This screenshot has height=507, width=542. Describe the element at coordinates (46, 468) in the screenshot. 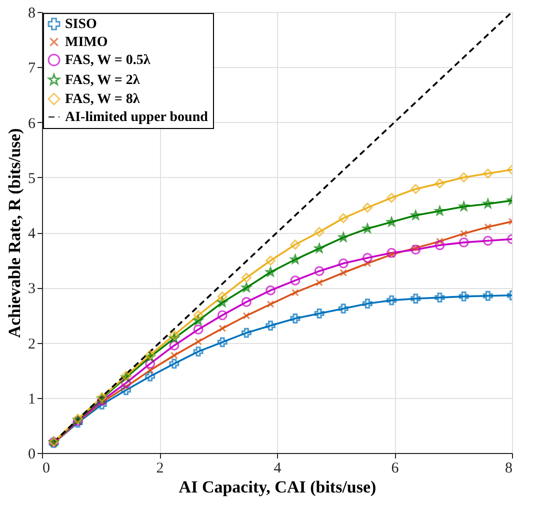

I see `x-tick-label: 0` at that location.